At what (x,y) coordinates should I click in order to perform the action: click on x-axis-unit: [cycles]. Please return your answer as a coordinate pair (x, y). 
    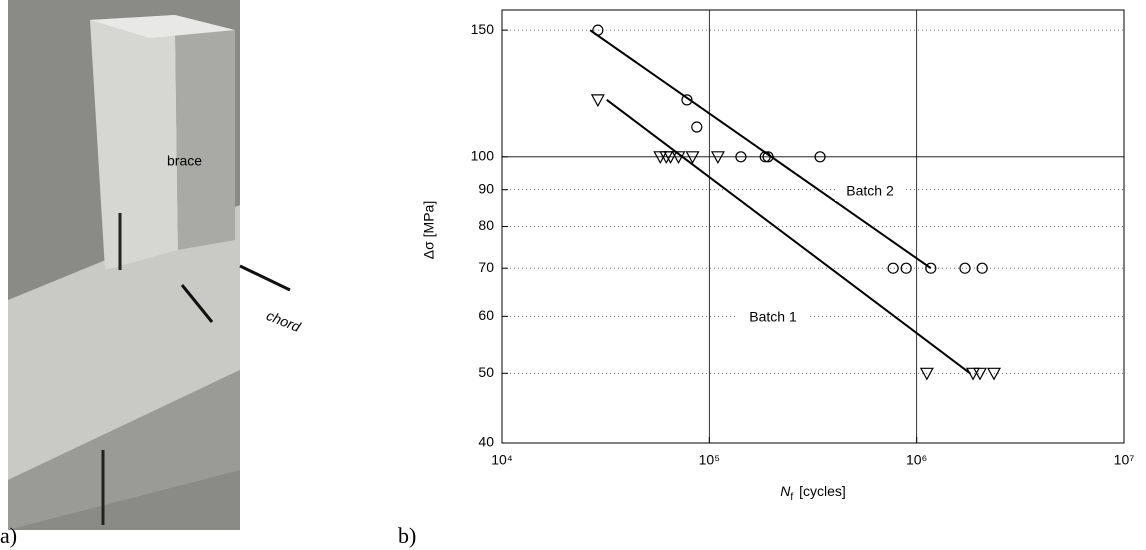
    Looking at the image, I should click on (822, 491).